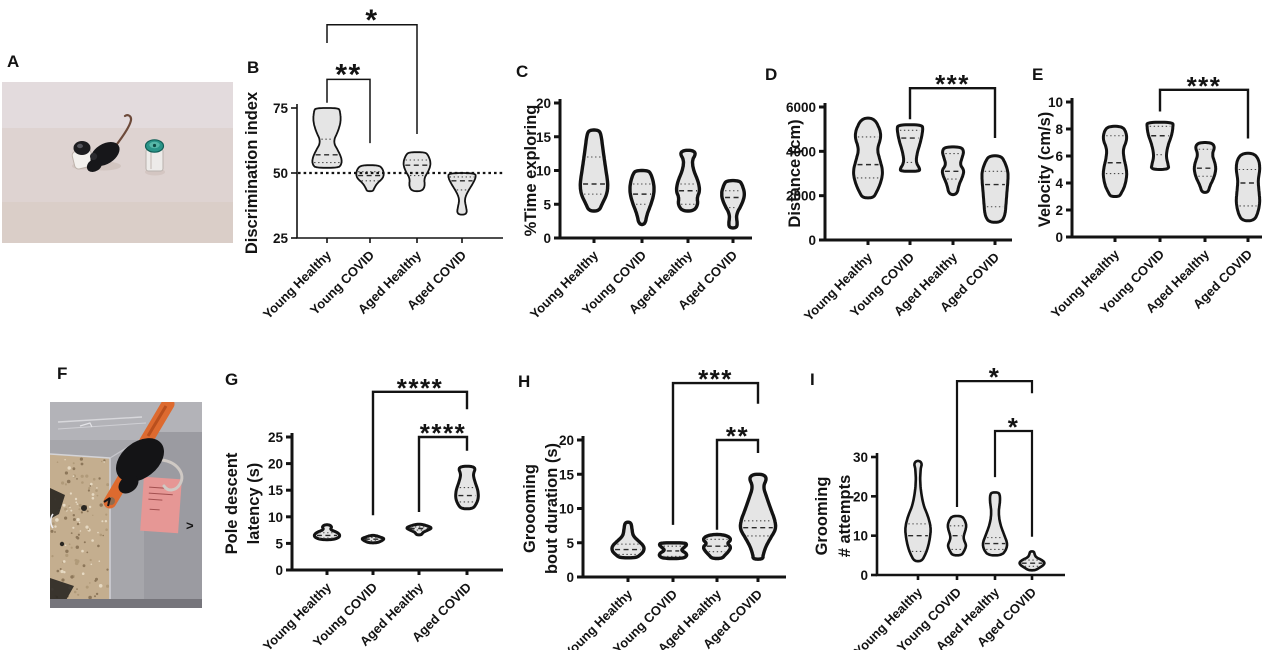 This screenshot has height=650, width=1280. Describe the element at coordinates (117, 105) in the screenshot. I see `photo-a-floor-highlight` at that location.